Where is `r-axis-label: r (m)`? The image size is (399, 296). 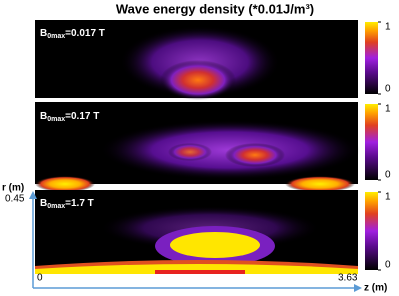 r-axis-label: r (m) is located at coordinates (13, 188).